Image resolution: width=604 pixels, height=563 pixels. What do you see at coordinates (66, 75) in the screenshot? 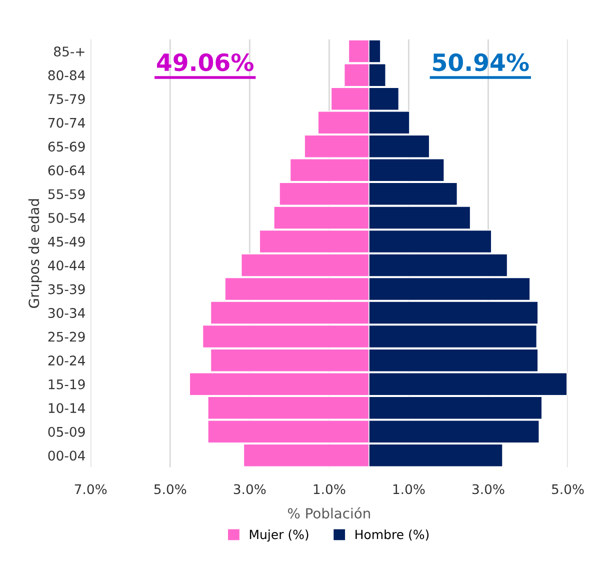
I see `y-tick-label: 80-84` at bounding box center [66, 75].